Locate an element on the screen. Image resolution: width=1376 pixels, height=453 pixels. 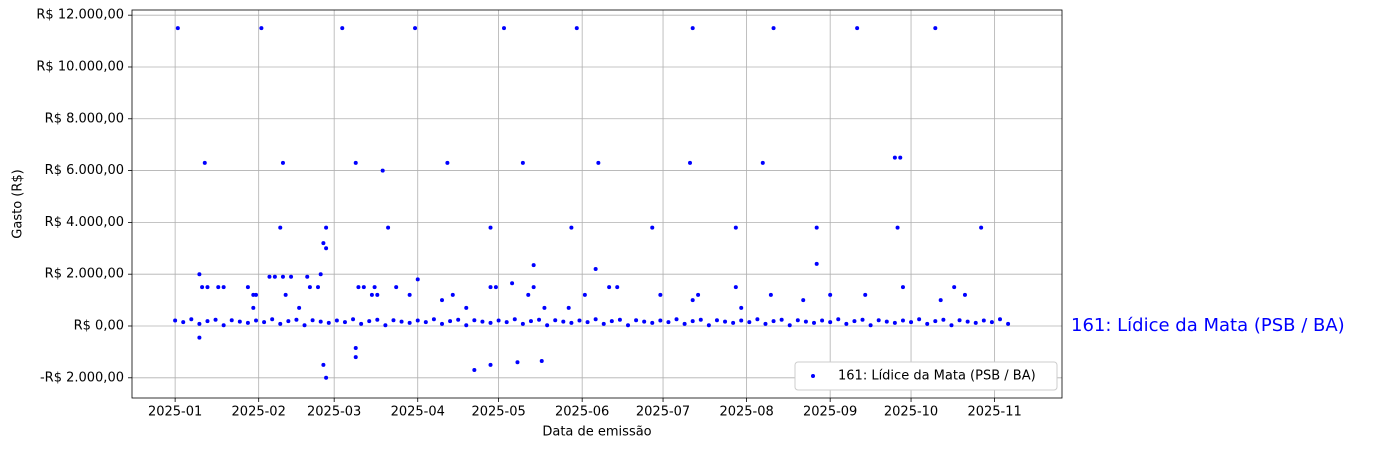
y-tick-label: R$ 10.000,00 is located at coordinates (80, 66).